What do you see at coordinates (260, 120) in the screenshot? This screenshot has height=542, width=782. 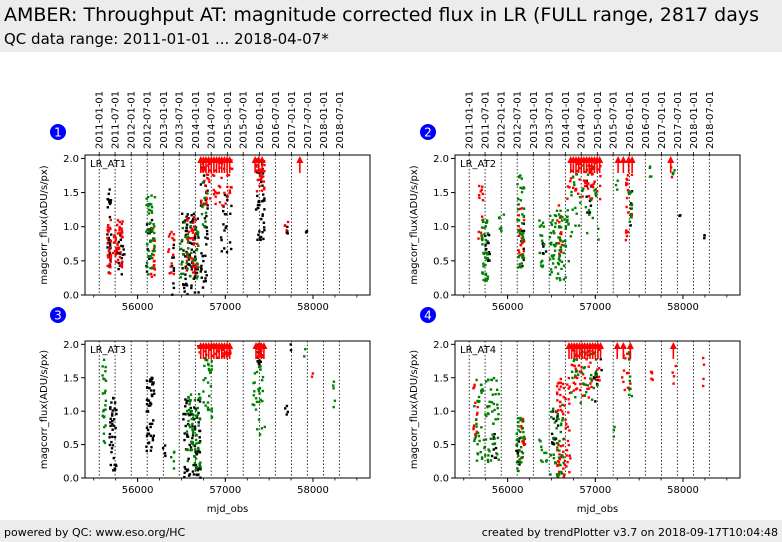 I see `date-tick-label: 2016-01-01` at bounding box center [260, 120].